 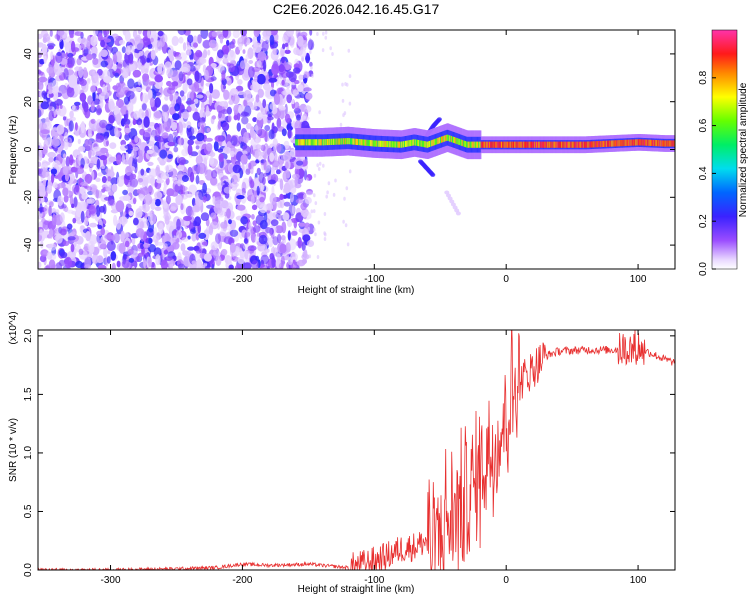 What do you see at coordinates (703, 269) in the screenshot?
I see `colorbar-tick-label: 0.0` at bounding box center [703, 269].